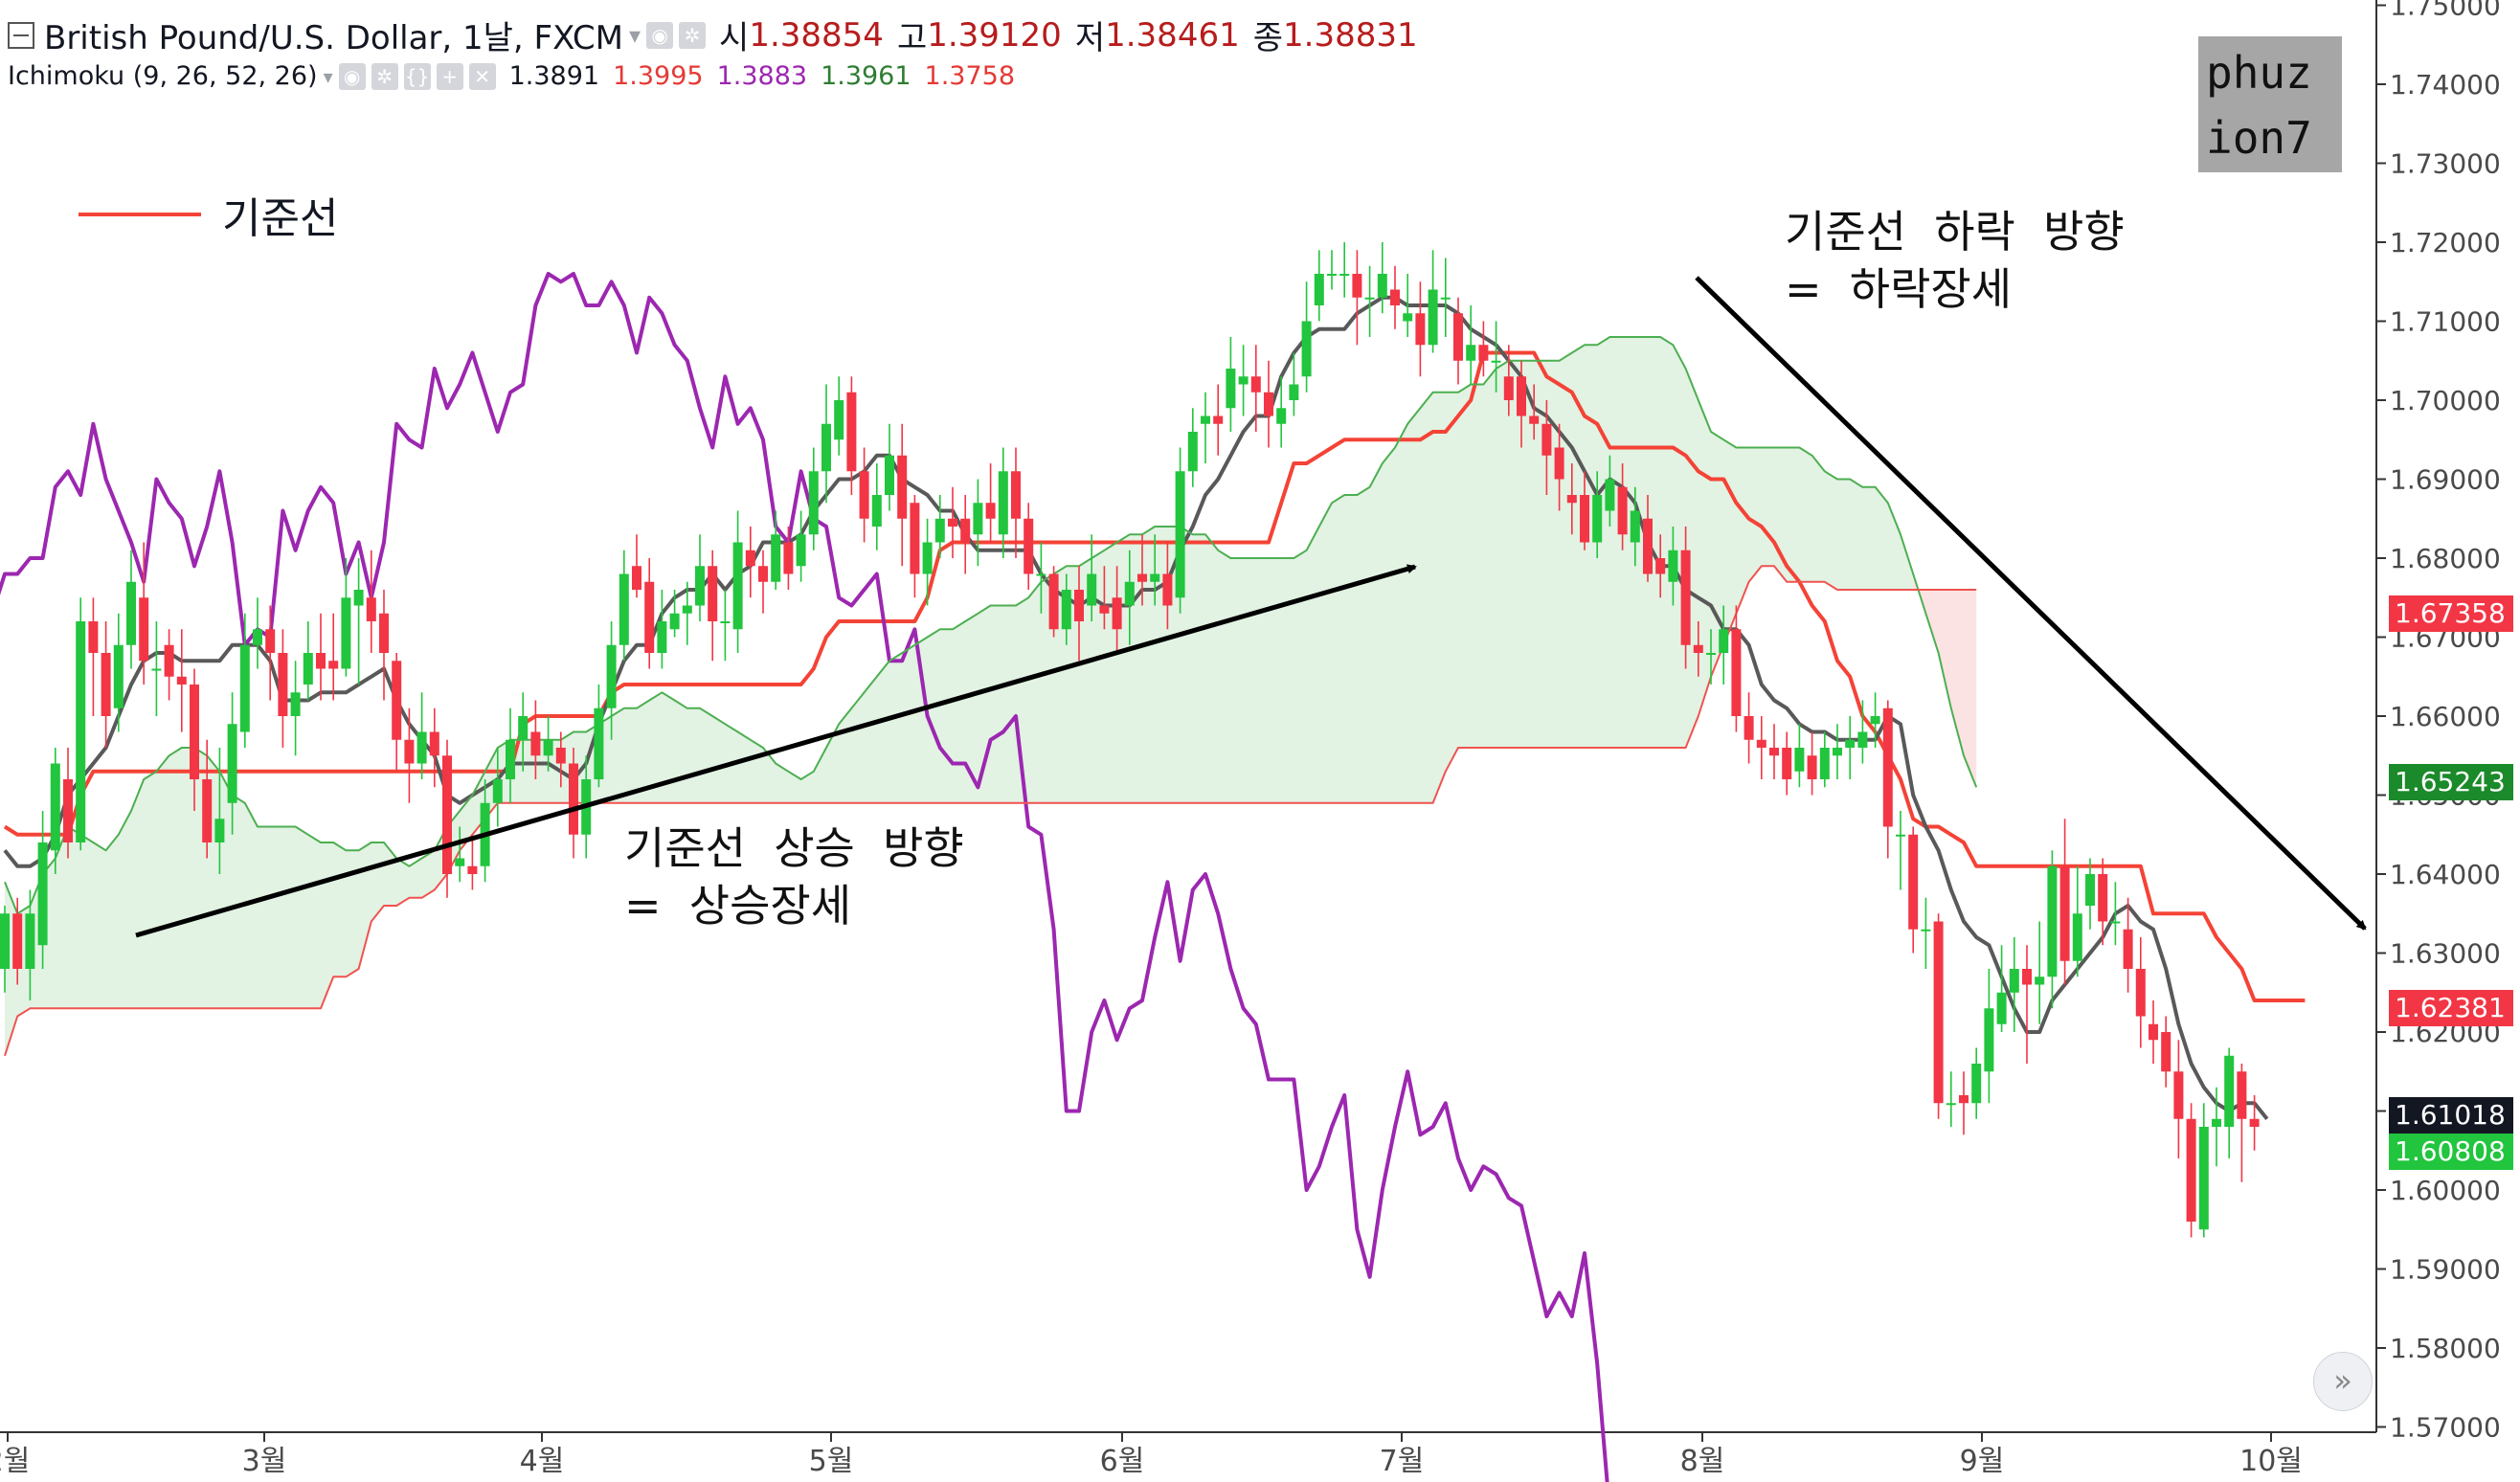  I want to click on close-icon: ✕, so click(482, 76).